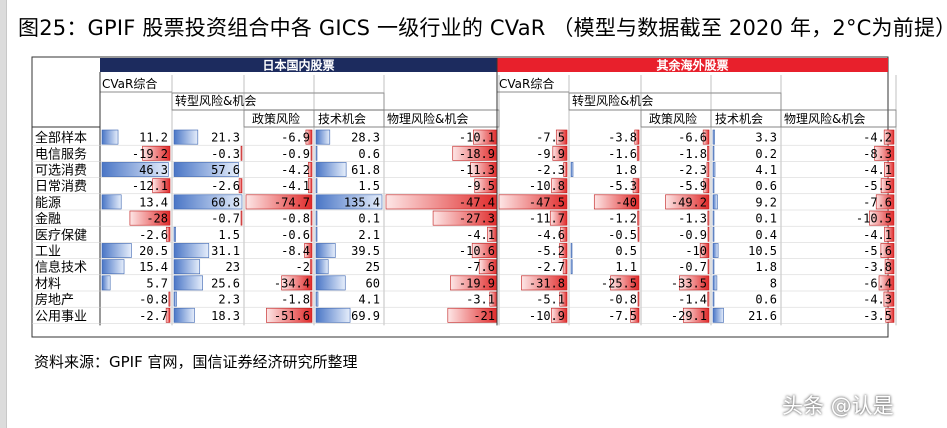 The image size is (947, 428). What do you see at coordinates (762, 251) in the screenshot?
I see `cell-value: 10.5` at bounding box center [762, 251].